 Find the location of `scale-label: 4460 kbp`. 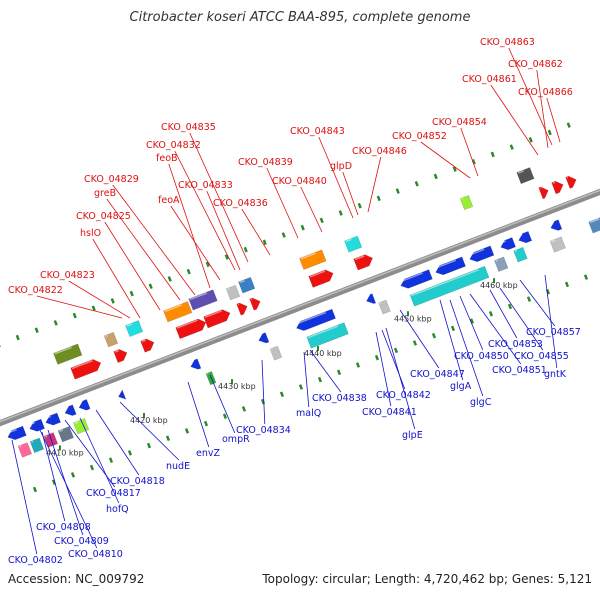

scale-label: 4460 kbp is located at coordinates (499, 285).